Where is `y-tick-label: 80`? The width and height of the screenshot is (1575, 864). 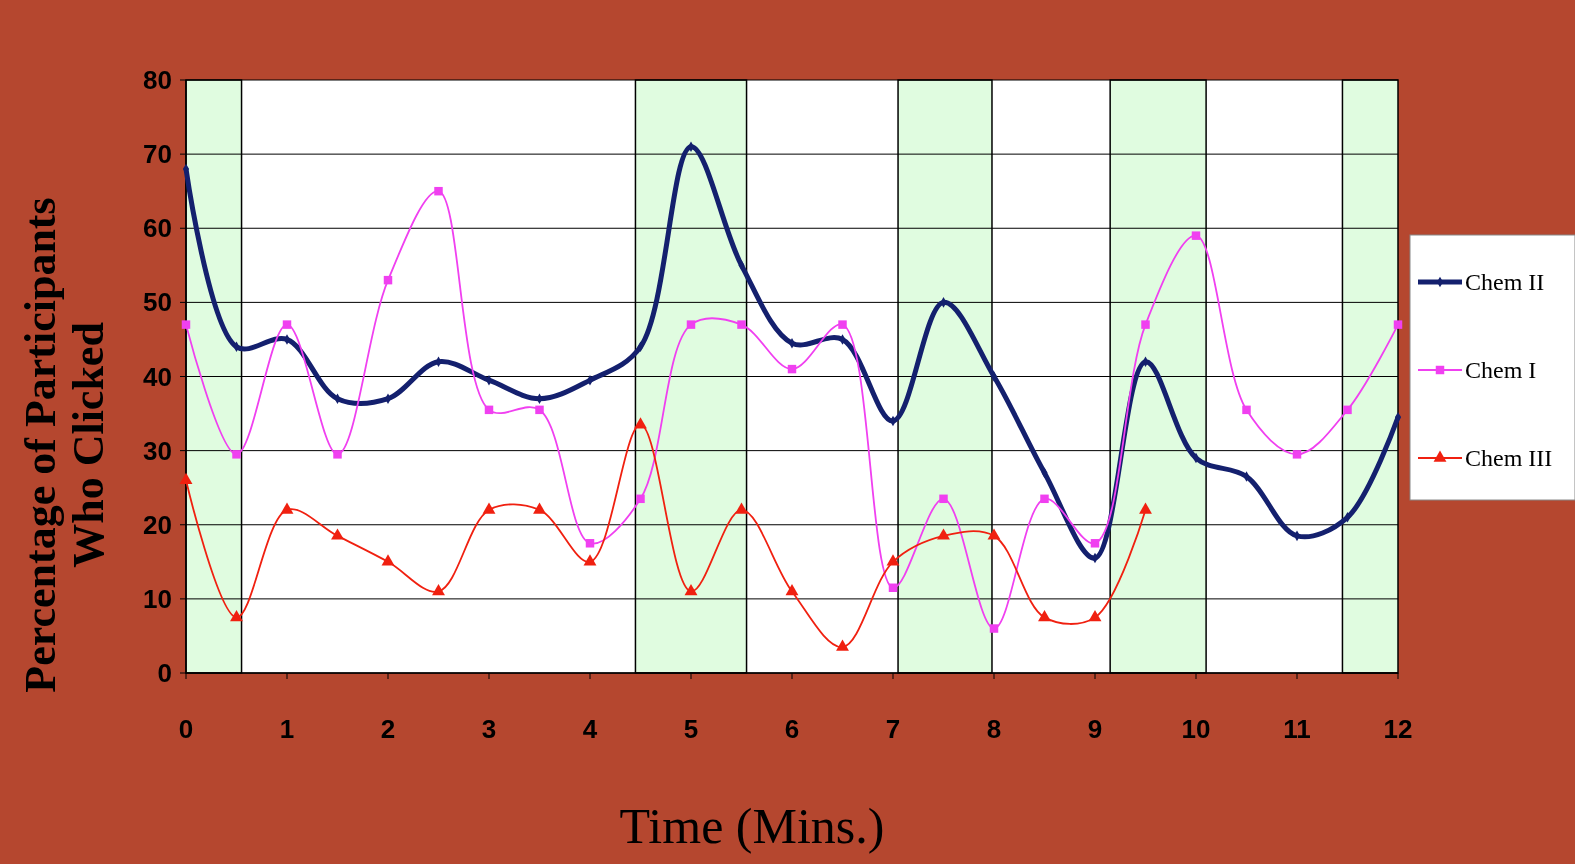
y-tick-label: 80 is located at coordinates (157, 80).